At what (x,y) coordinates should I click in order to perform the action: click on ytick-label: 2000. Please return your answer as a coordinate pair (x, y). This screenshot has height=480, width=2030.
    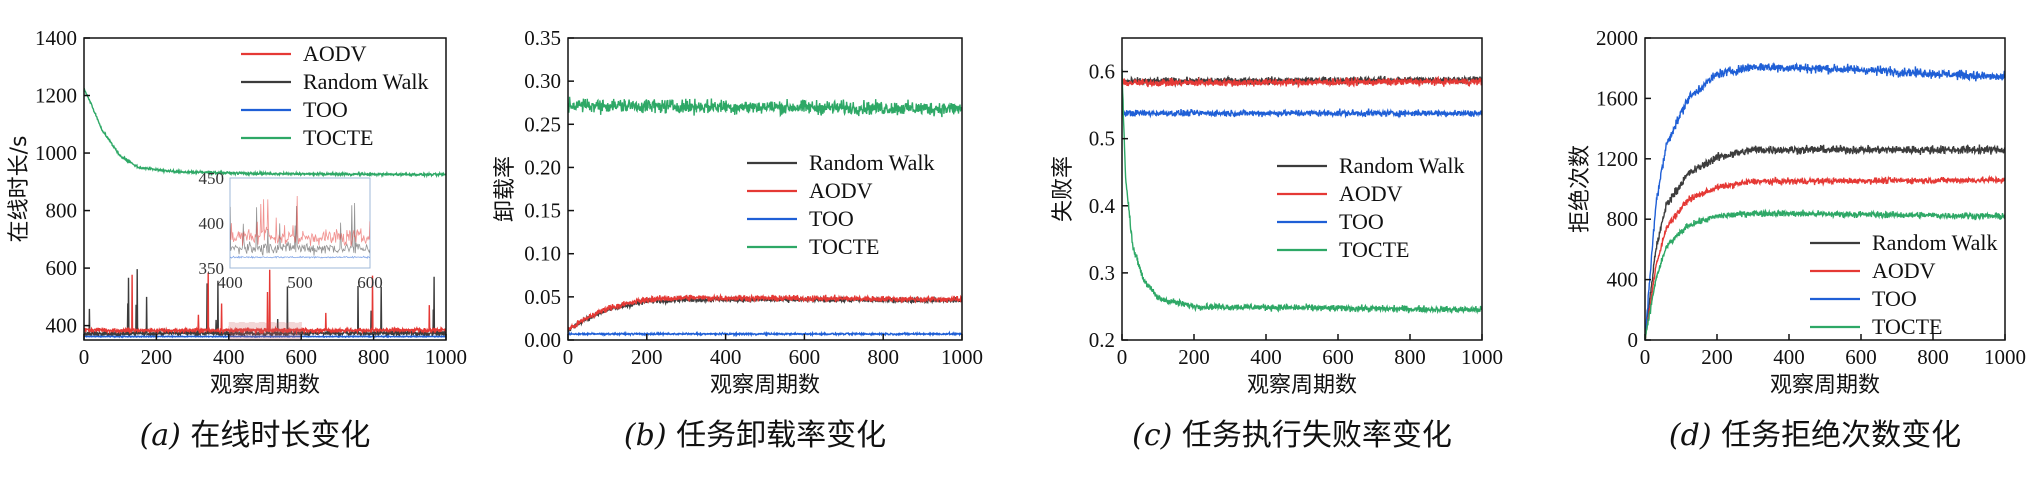
    Looking at the image, I should click on (1617, 38).